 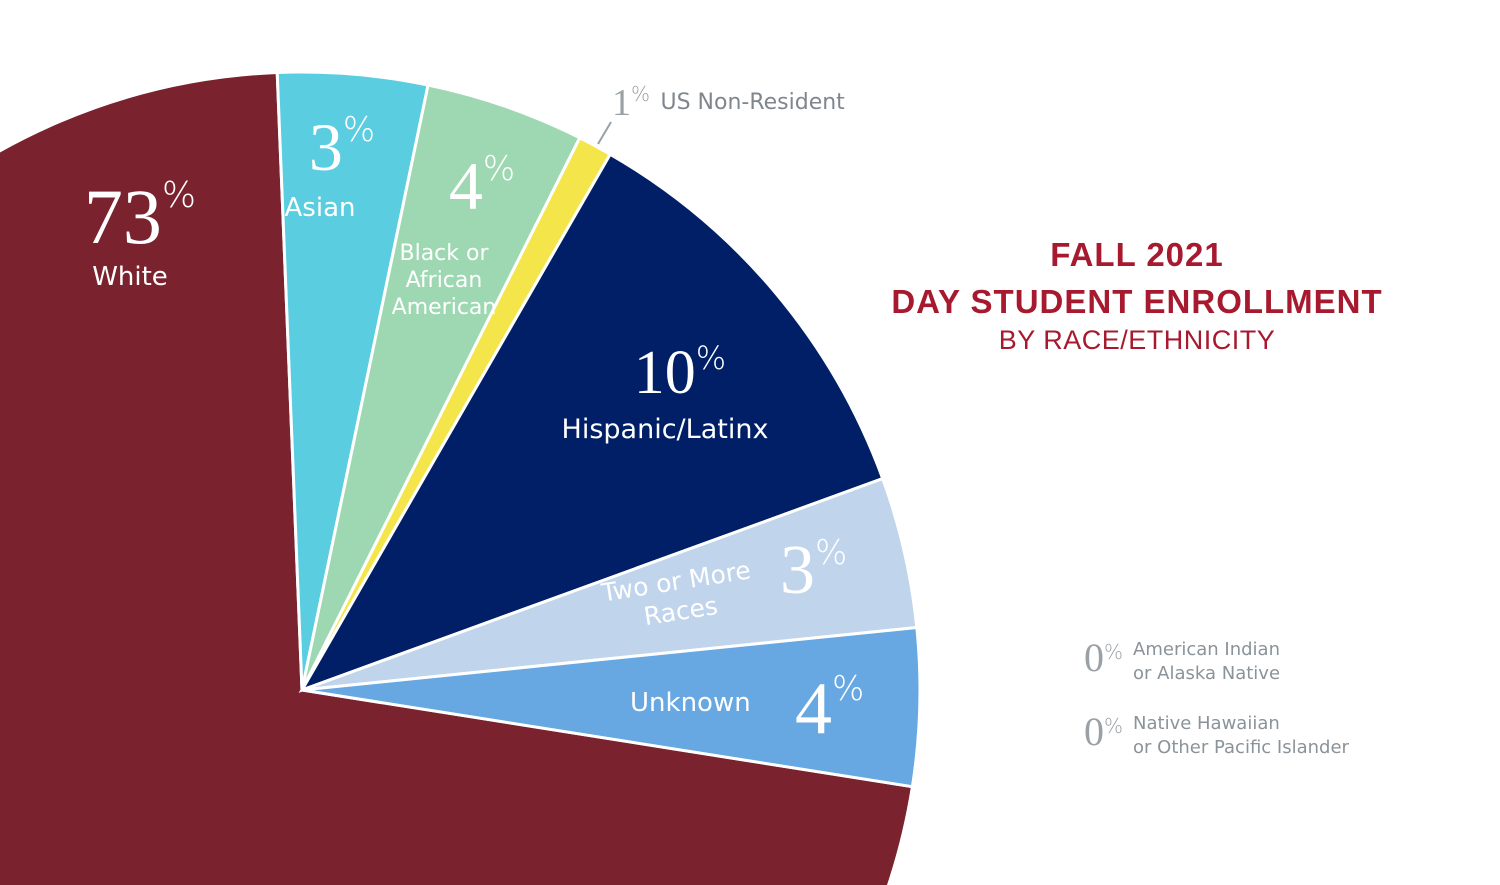 I want to click on value-us-non-resident: 1, so click(x=621, y=103).